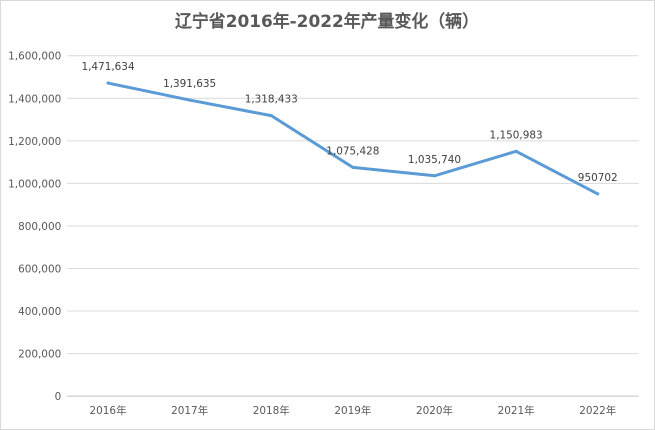  I want to click on x-tick-label: 2016年, so click(108, 410).